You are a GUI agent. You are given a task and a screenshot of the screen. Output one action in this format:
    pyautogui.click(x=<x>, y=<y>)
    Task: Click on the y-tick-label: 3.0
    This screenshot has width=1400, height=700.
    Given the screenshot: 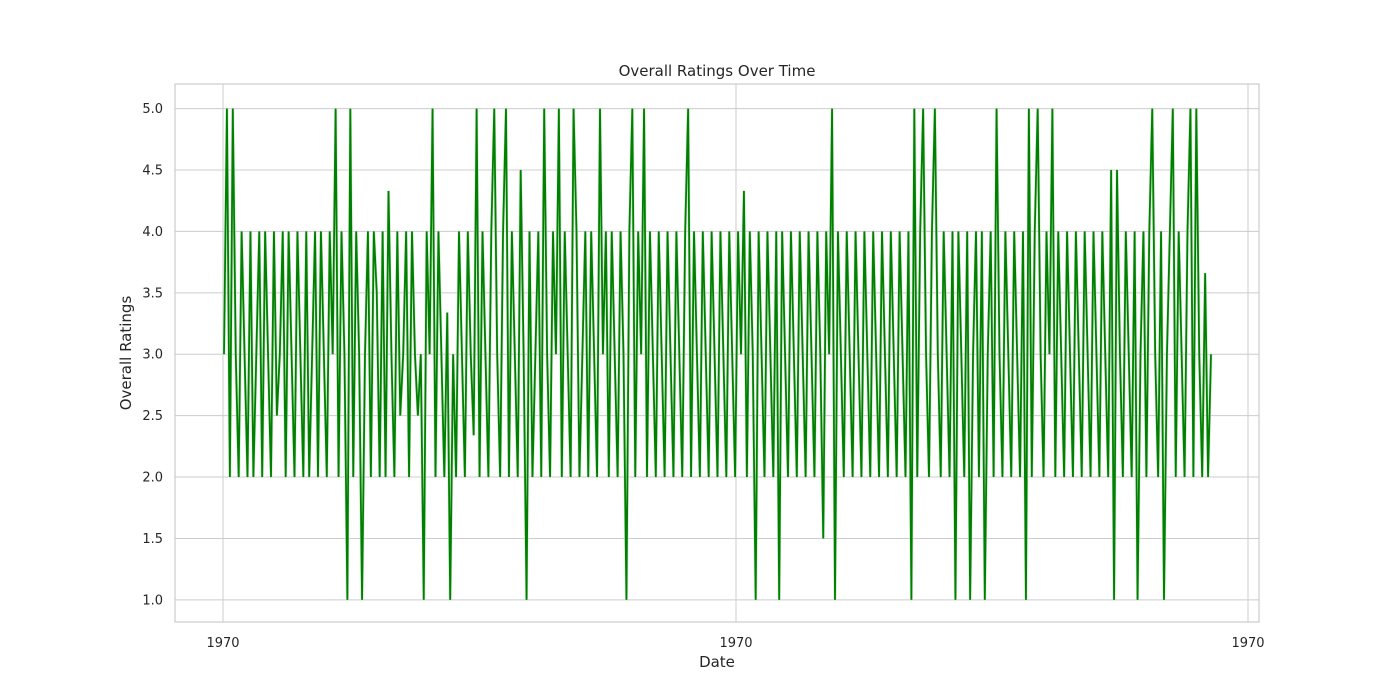 What is the action you would take?
    pyautogui.click(x=152, y=355)
    